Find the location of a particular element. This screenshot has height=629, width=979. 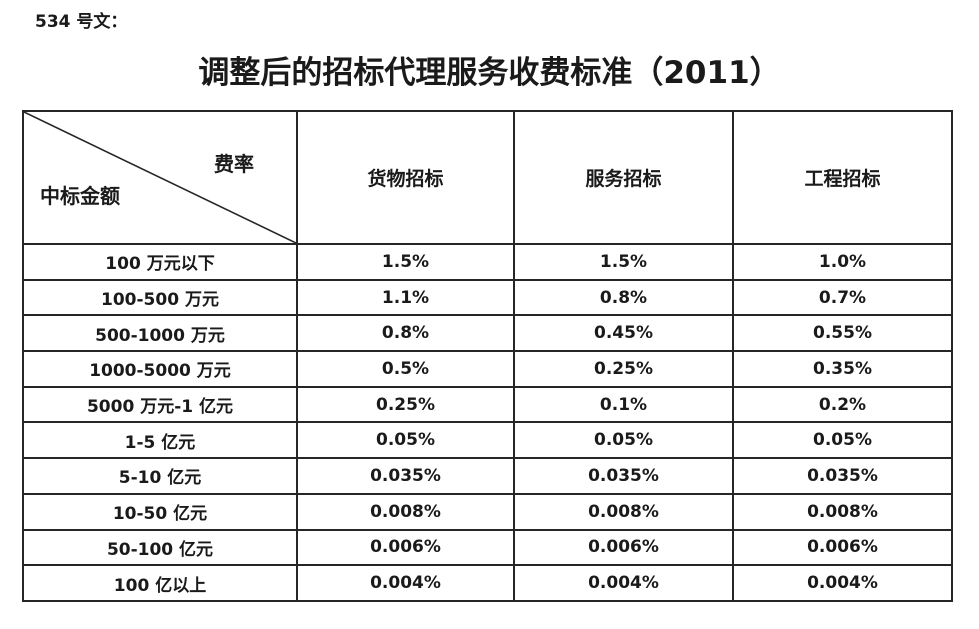

doc-number-label: 534 号文： is located at coordinates (81, 22).